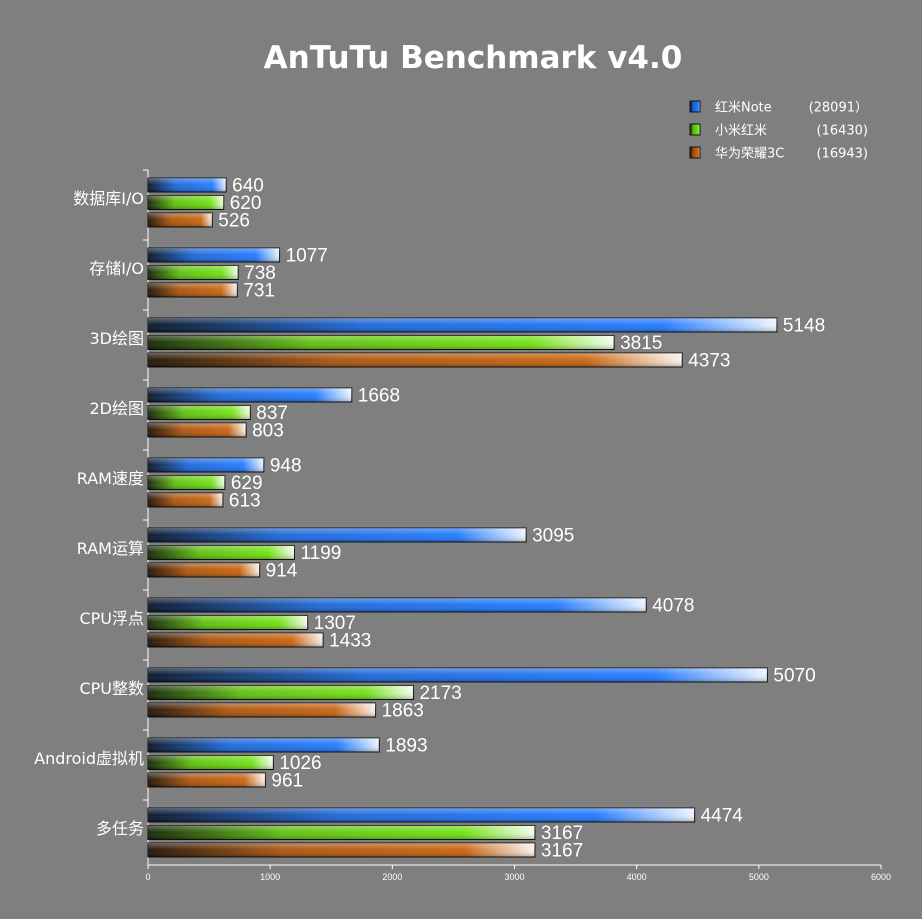  What do you see at coordinates (637, 877) in the screenshot?
I see `x-tick-label: 4000` at bounding box center [637, 877].